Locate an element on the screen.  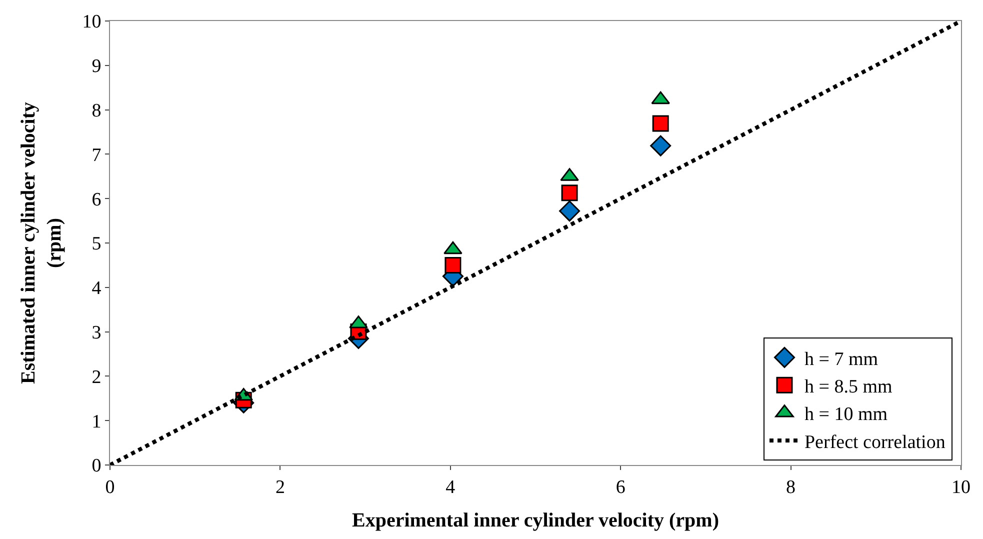
x-tick-label: 4 is located at coordinates (451, 487).